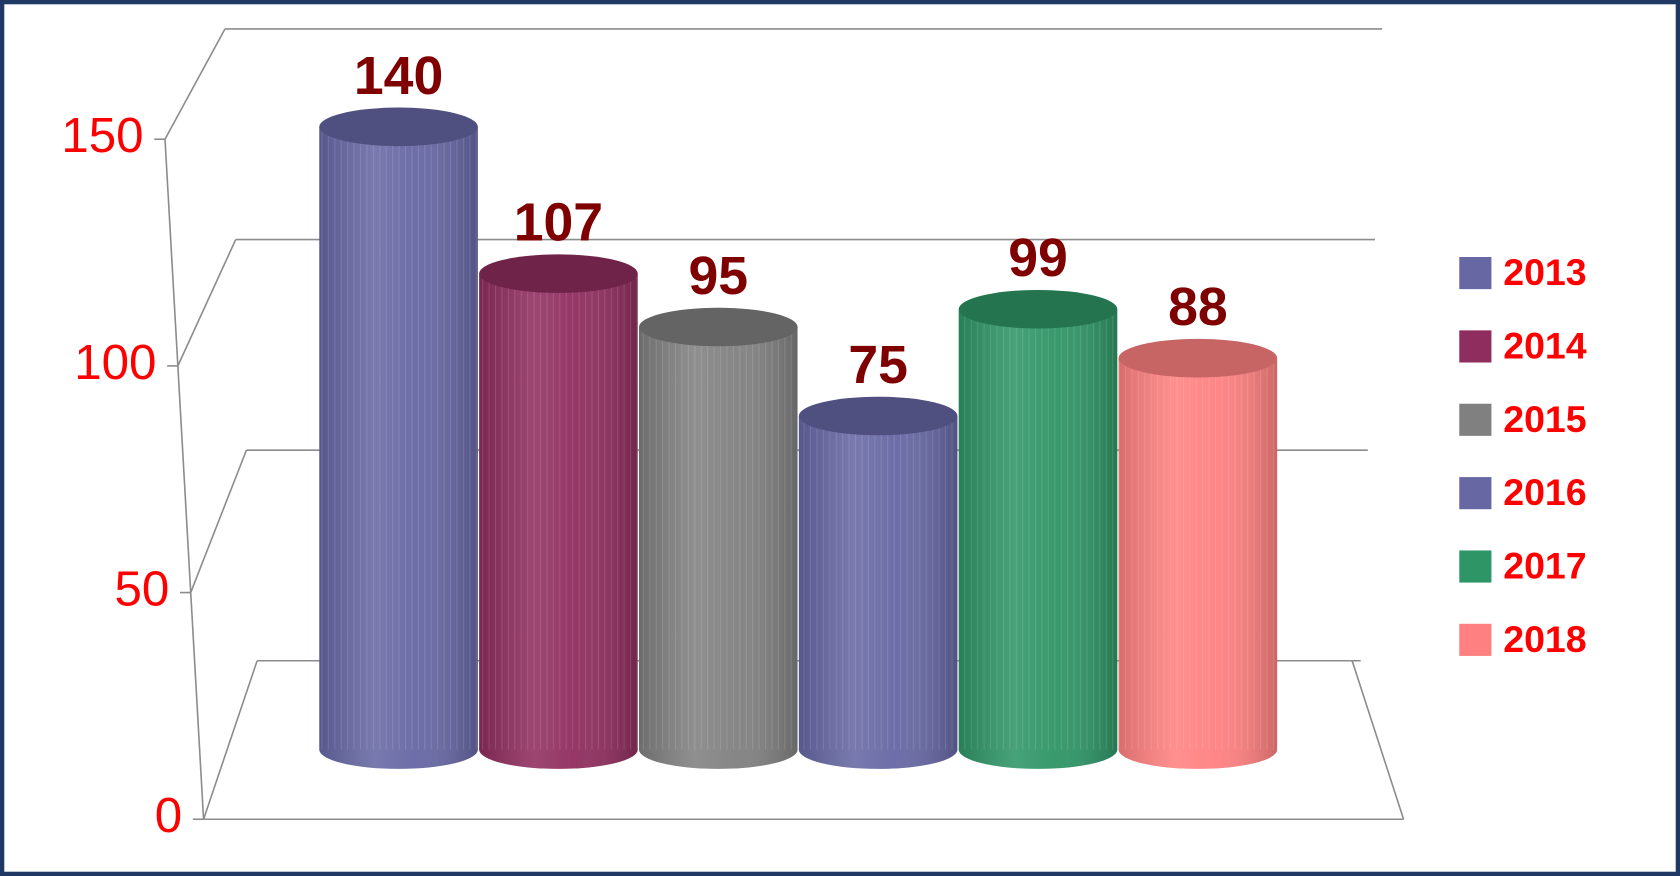  Describe the element at coordinates (398, 76) in the screenshot. I see `value-label: 140` at that location.